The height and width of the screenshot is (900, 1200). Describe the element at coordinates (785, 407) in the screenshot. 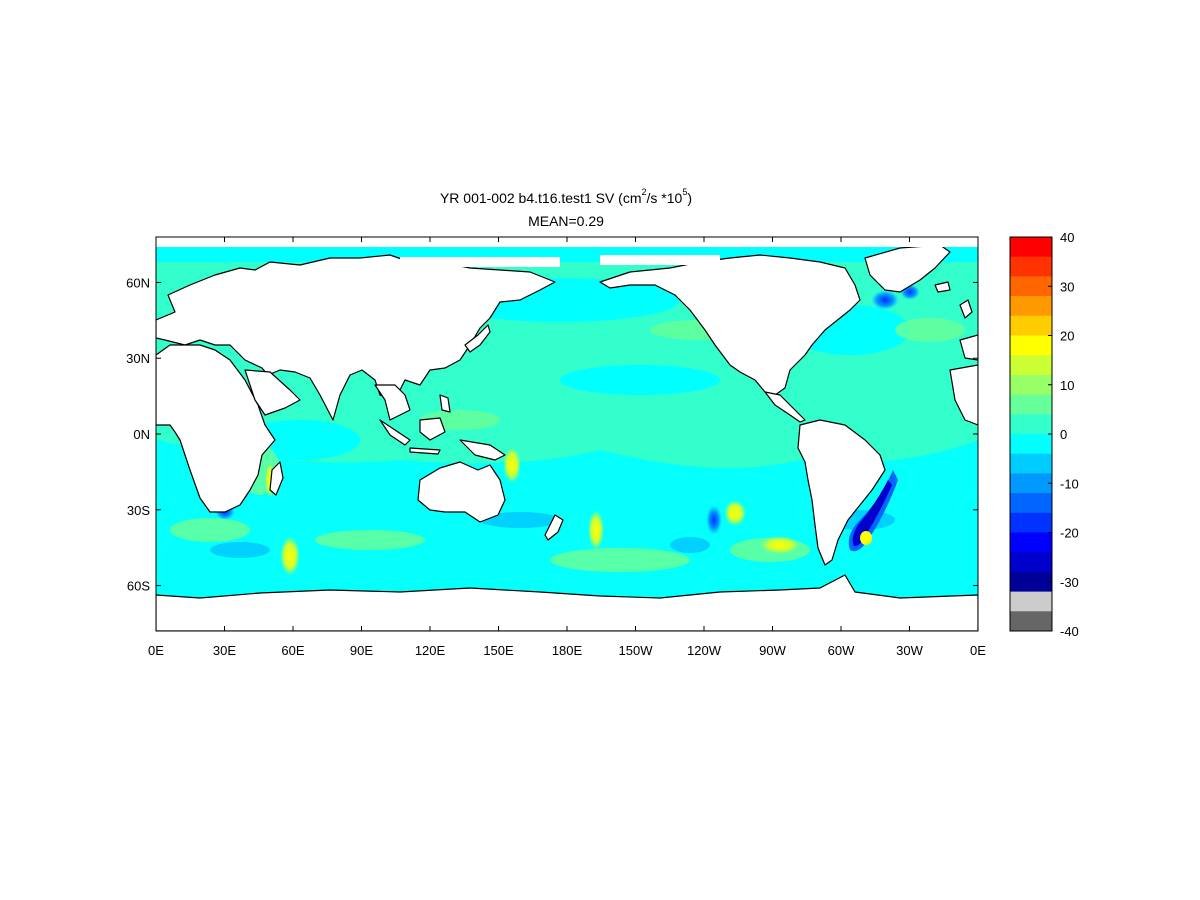

I see `central-america` at that location.